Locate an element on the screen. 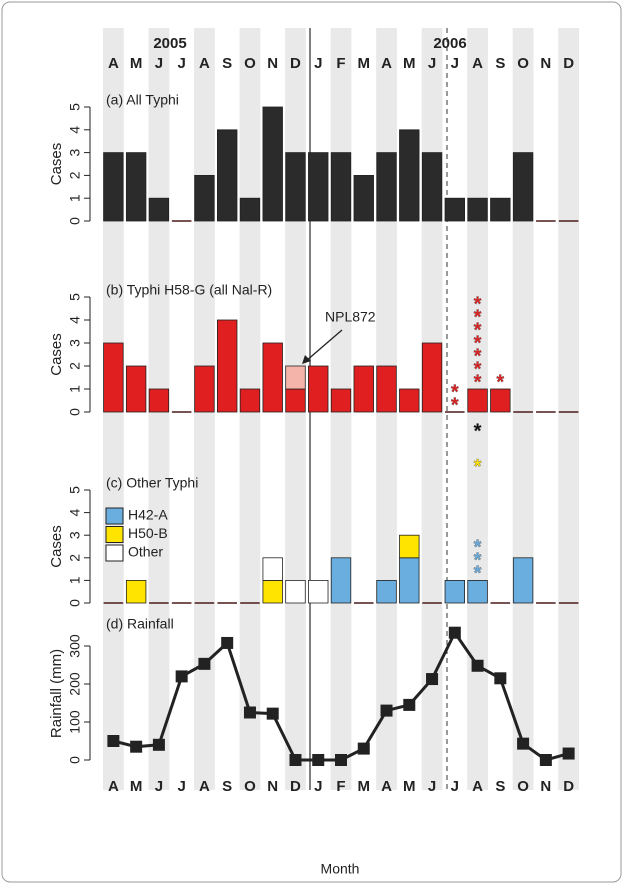 Image resolution: width=624 pixels, height=885 pixels. y-tick-label: 0 is located at coordinates (75, 221).